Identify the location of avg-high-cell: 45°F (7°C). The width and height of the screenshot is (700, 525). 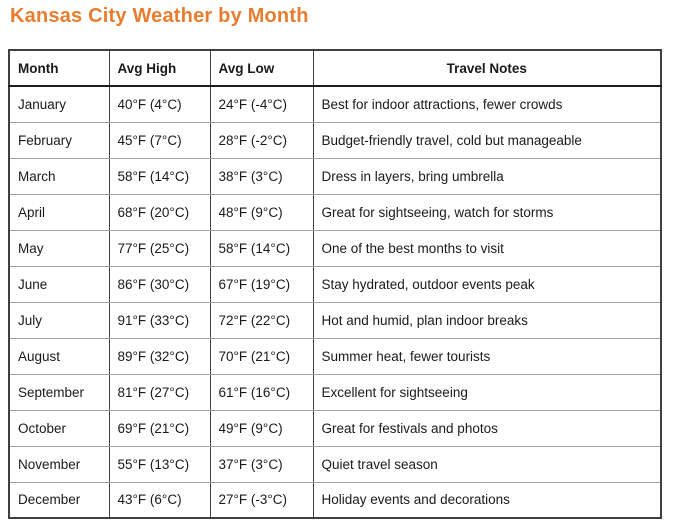
(159, 140).